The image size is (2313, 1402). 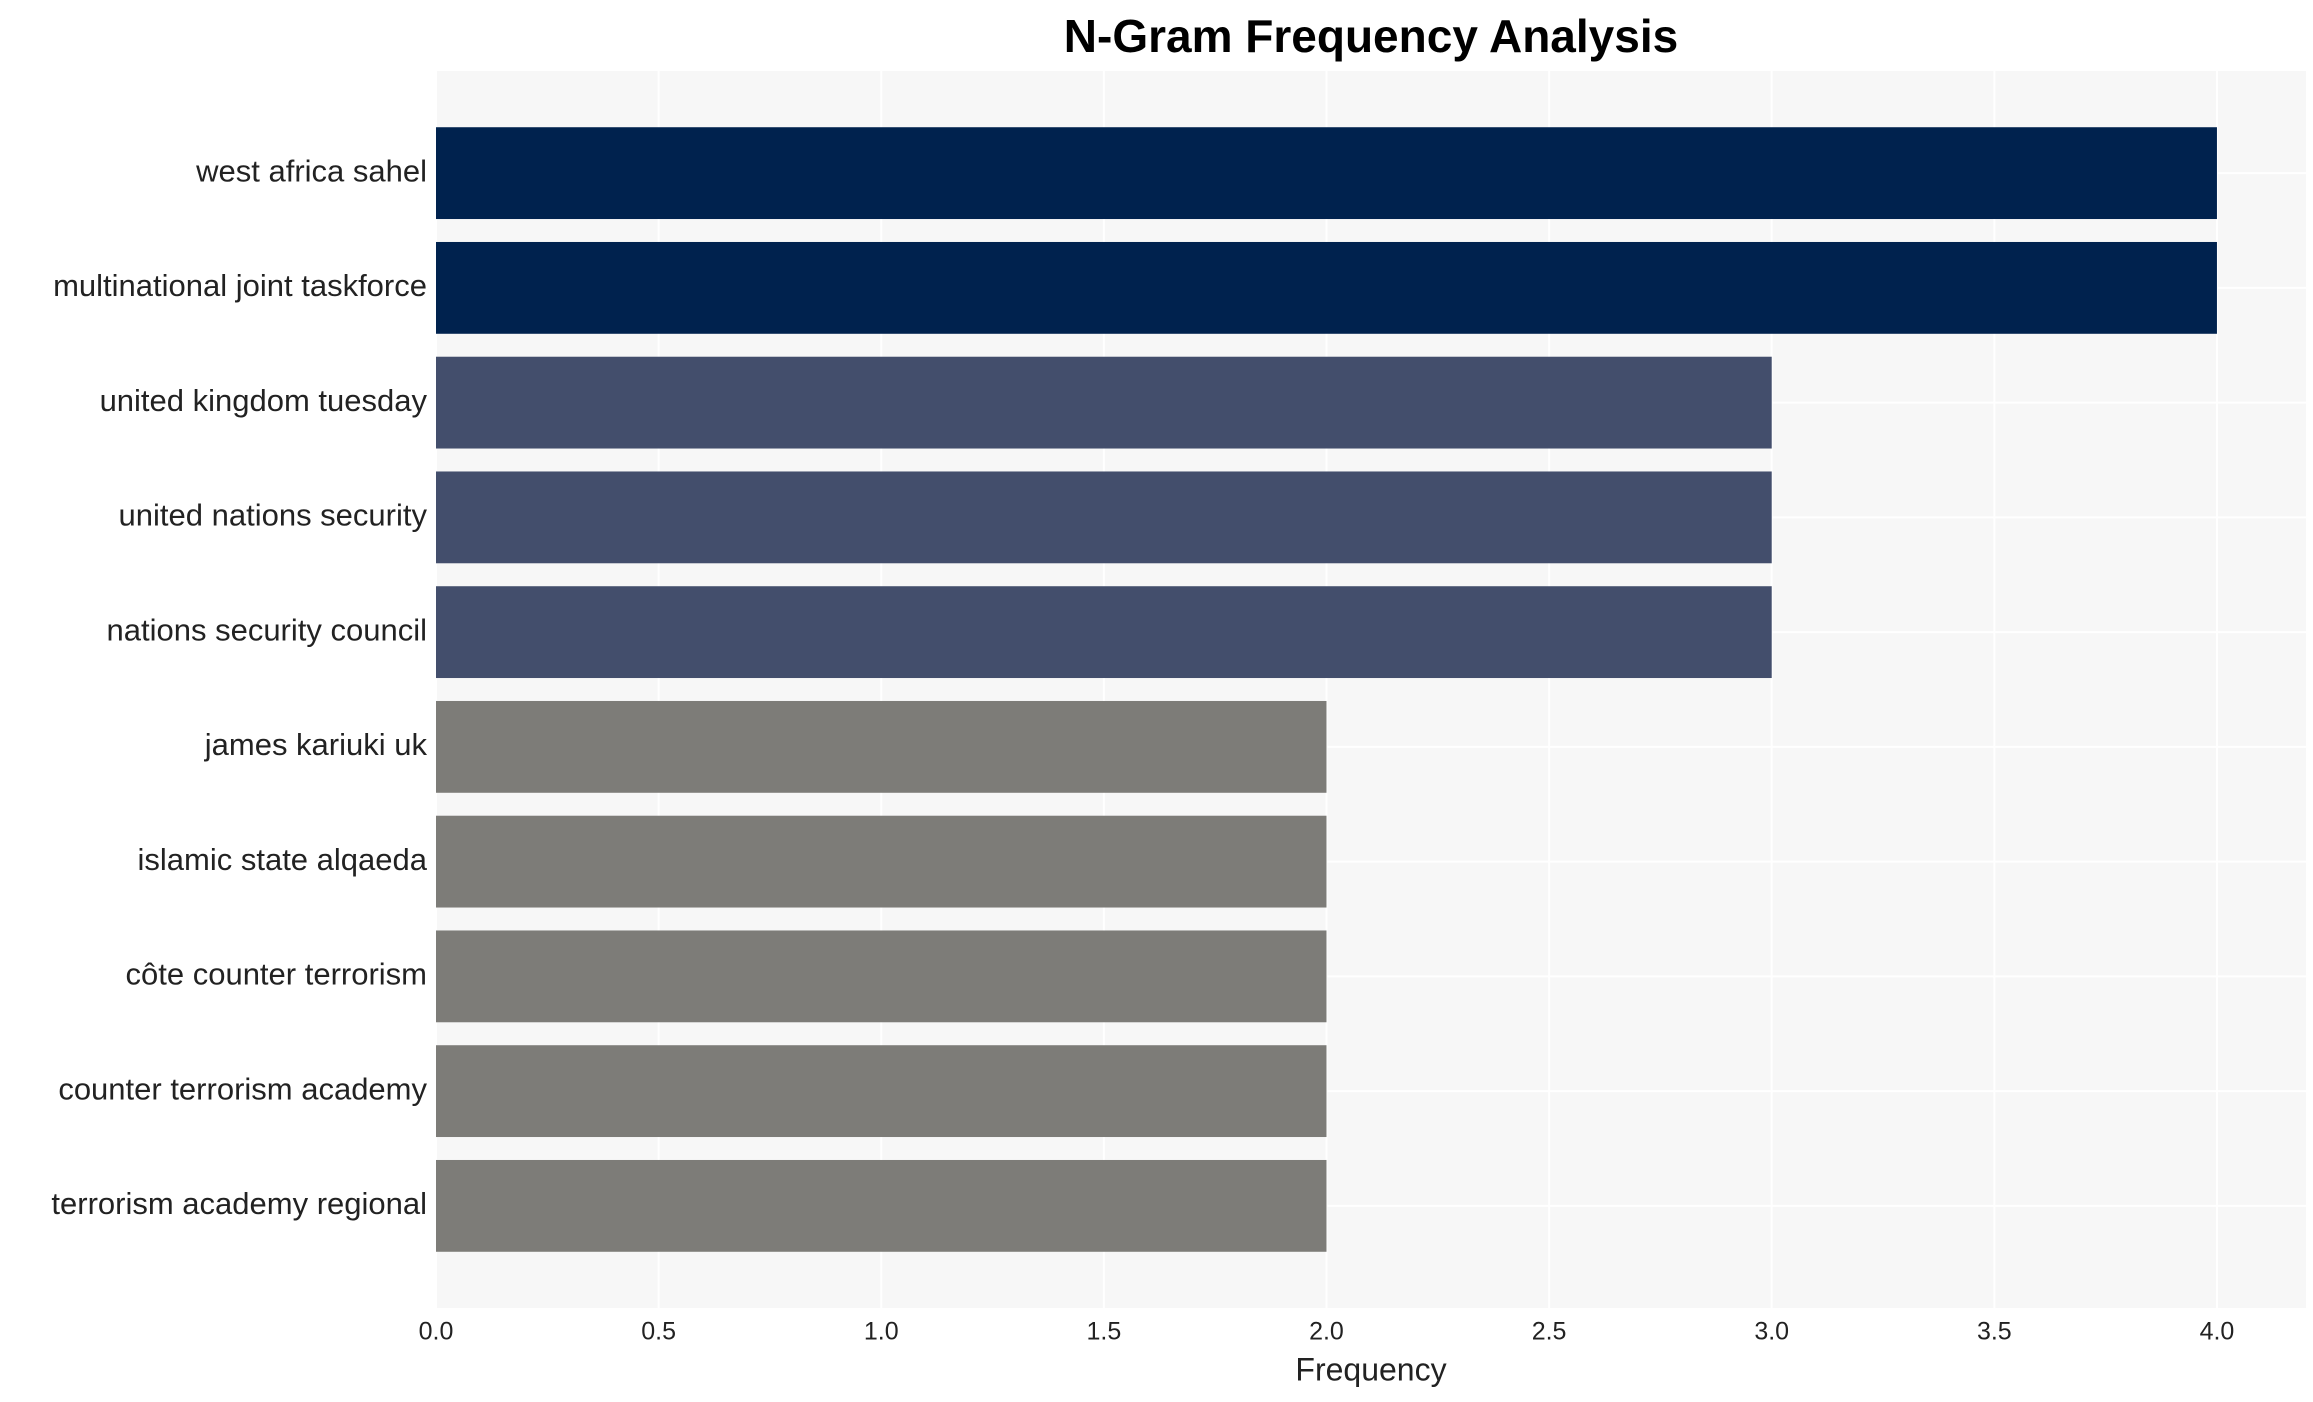 What do you see at coordinates (240, 285) in the screenshot?
I see `y-tick-label: multinational joint taskforce` at bounding box center [240, 285].